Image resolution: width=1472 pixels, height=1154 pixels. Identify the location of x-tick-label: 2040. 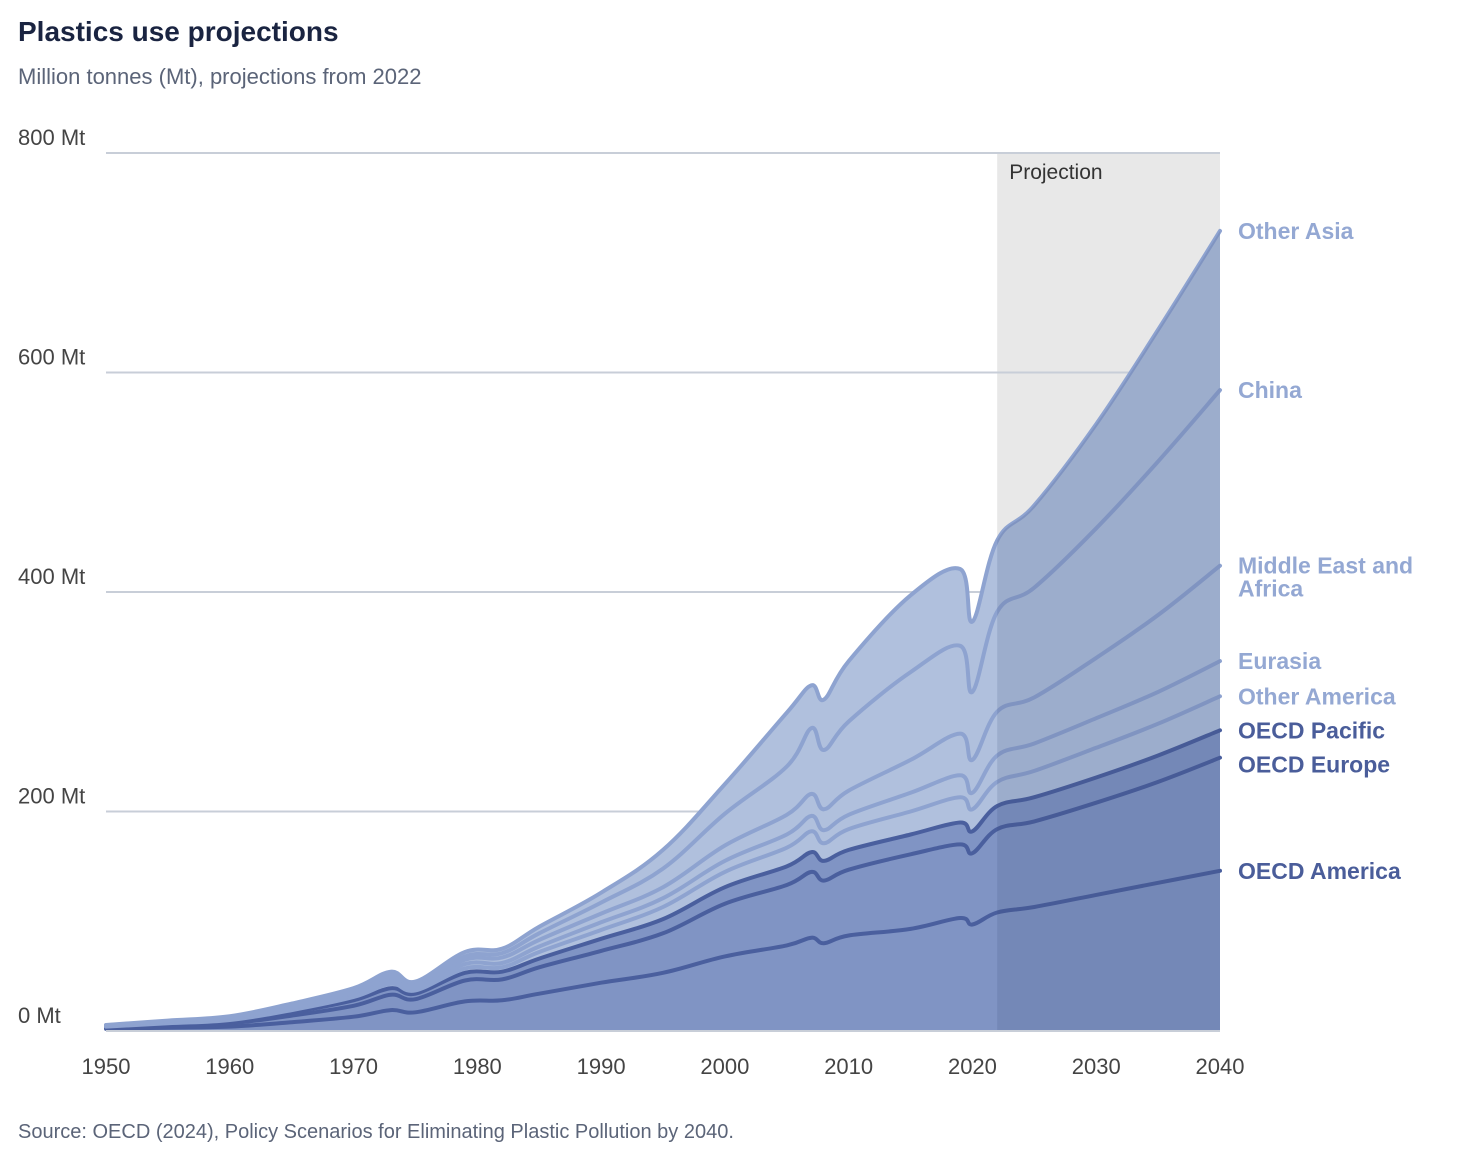
(1220, 1066).